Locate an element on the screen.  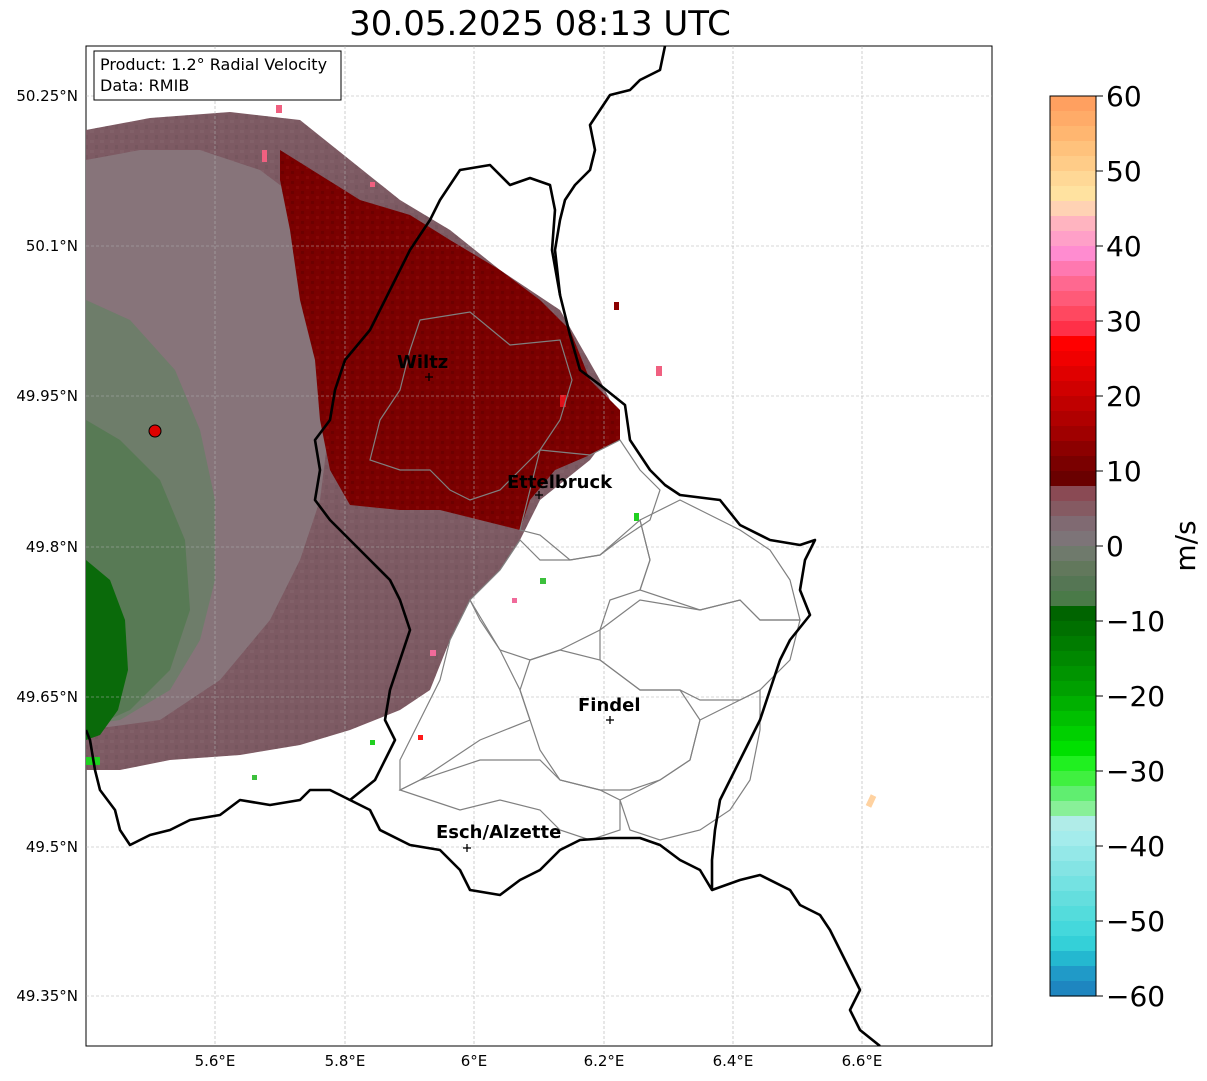
city-label-esch-alzette: Esch/Alzette is located at coordinates (498, 832).